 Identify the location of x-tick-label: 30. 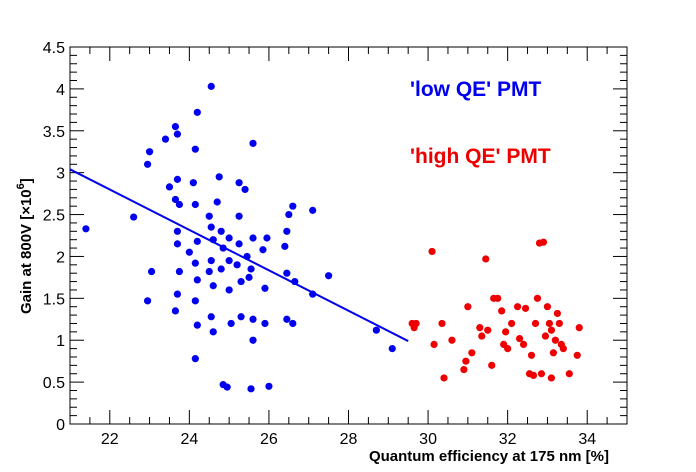
(428, 439).